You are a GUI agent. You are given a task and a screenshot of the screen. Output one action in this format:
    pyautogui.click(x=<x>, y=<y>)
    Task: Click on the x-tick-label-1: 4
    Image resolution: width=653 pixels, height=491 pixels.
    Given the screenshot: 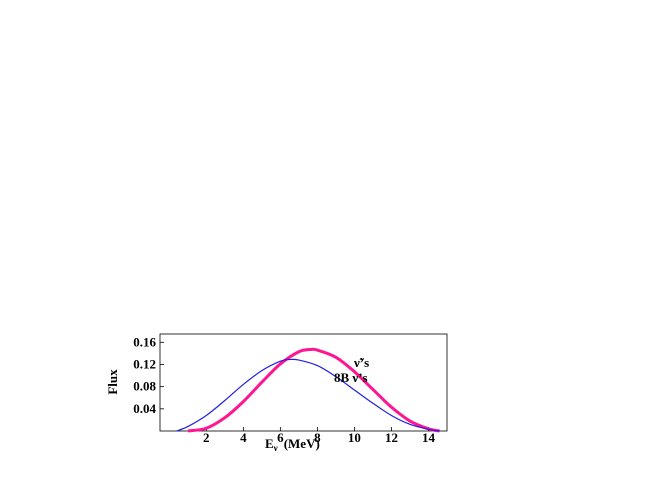 What is the action you would take?
    pyautogui.click(x=243, y=437)
    